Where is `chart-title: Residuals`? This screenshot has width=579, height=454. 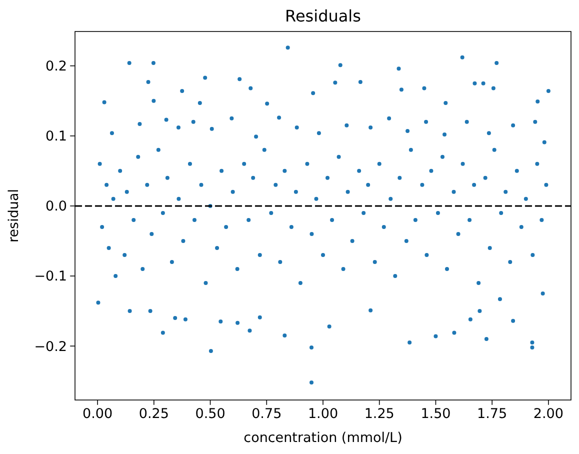
chart-title: Residuals is located at coordinates (323, 16).